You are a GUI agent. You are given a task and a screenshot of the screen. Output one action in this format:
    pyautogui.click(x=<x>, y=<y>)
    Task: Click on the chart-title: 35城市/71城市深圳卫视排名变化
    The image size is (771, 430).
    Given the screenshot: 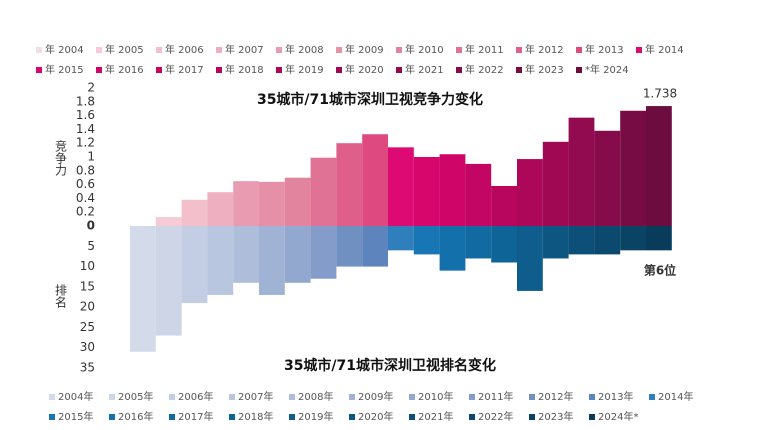 What is the action you would take?
    pyautogui.click(x=390, y=365)
    